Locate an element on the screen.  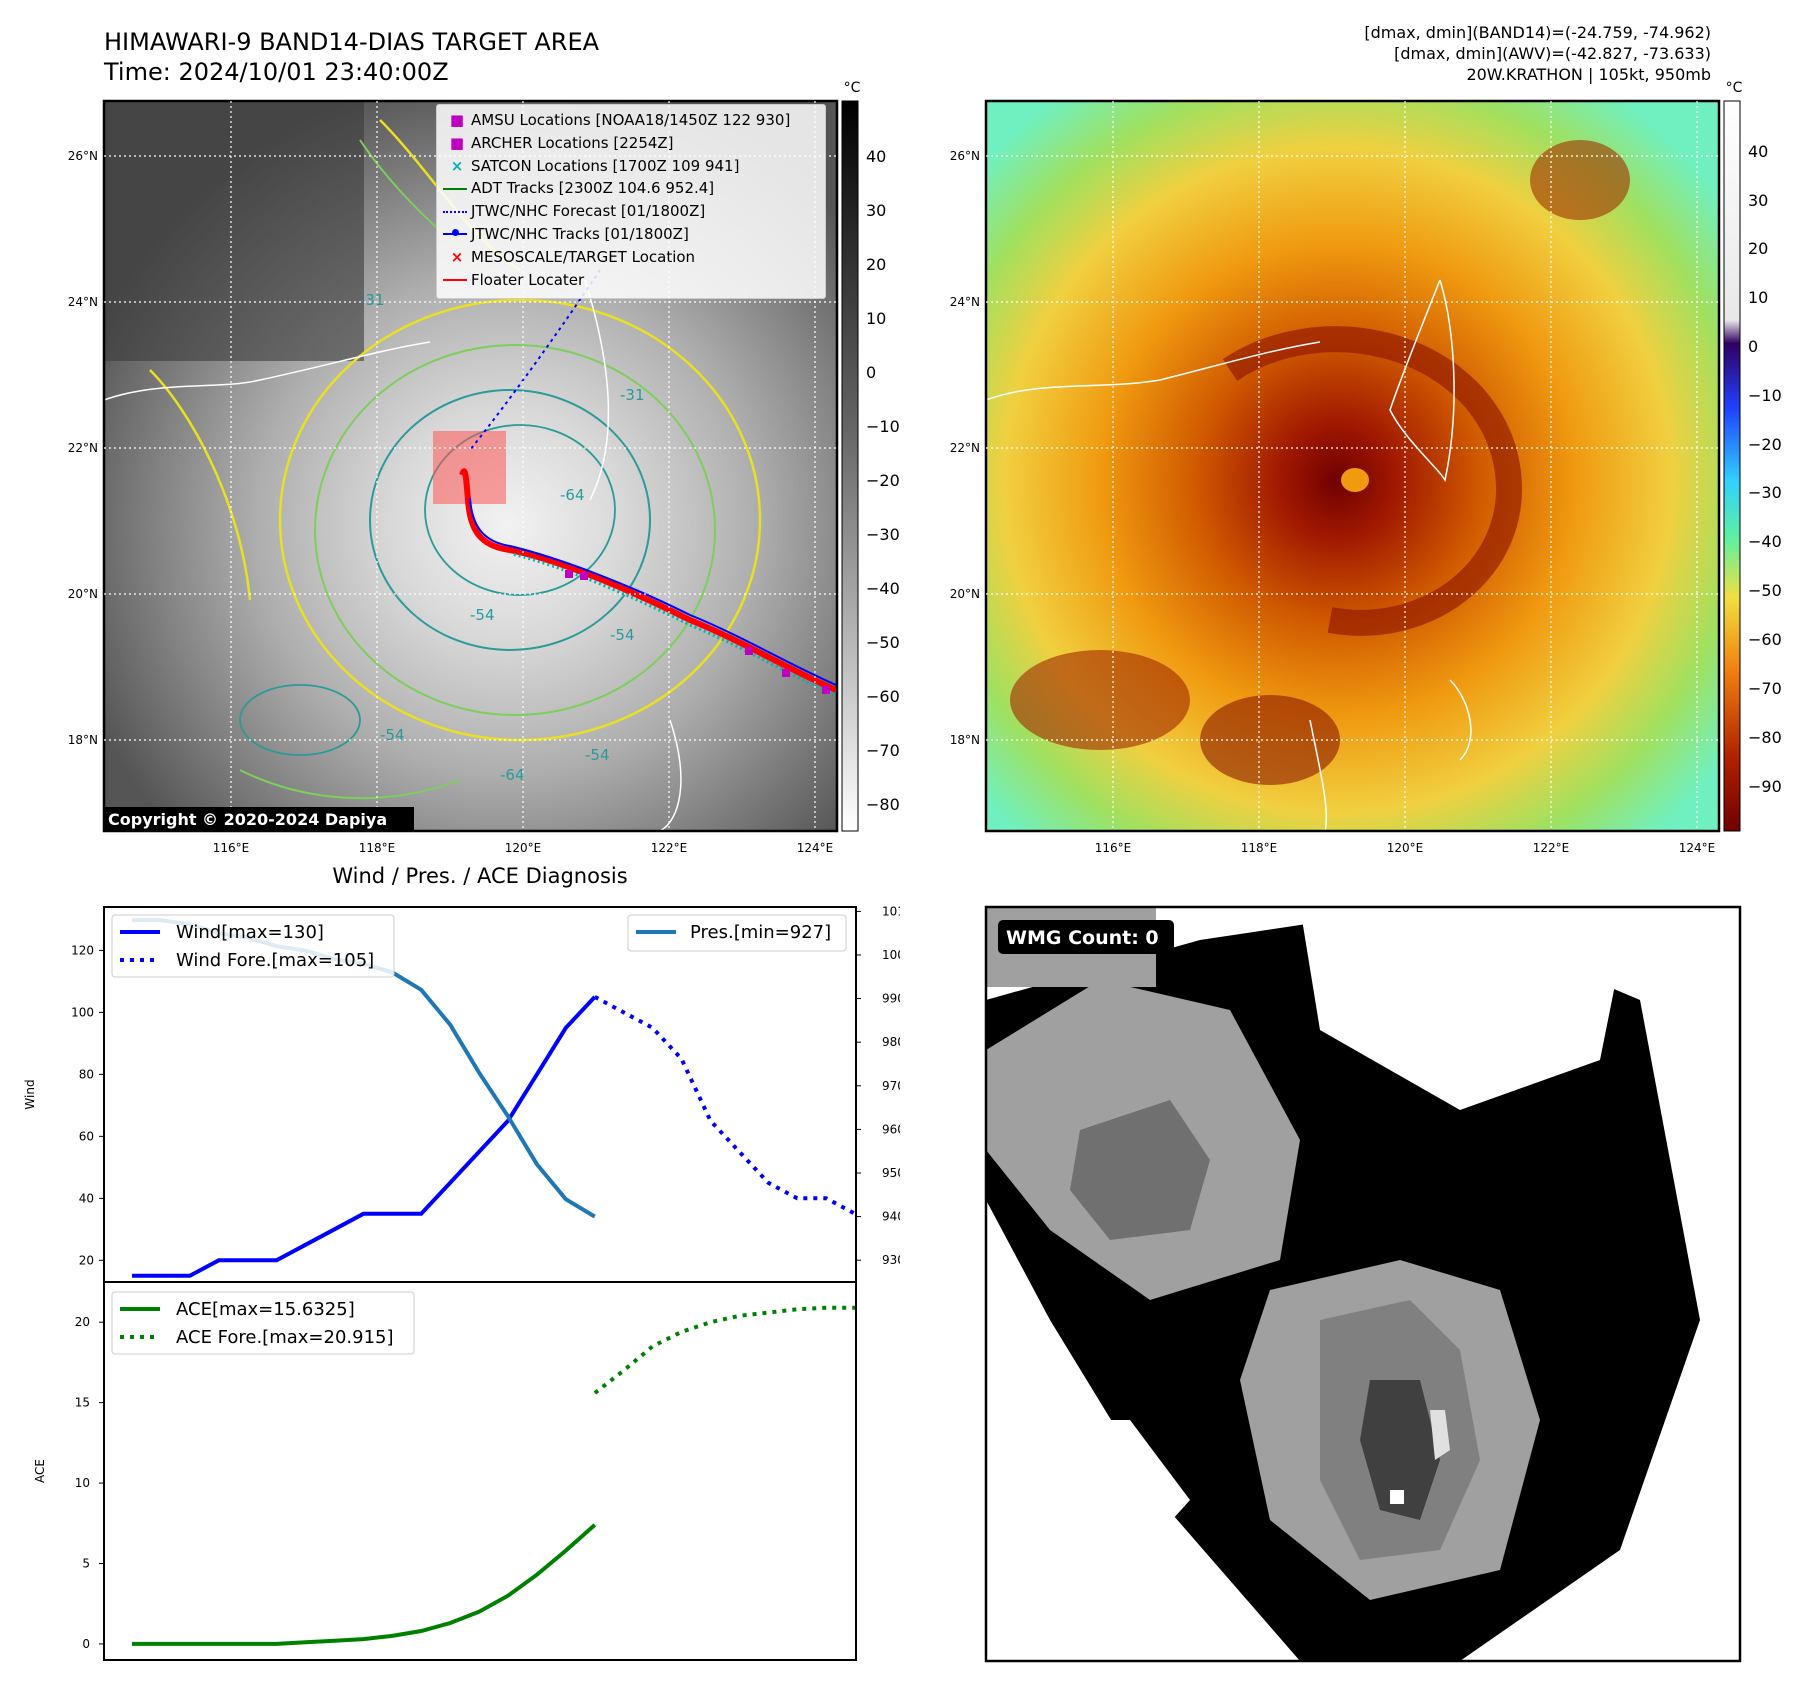
legend-entry-mesoscale: × MESOSCALE/TARGET Location is located at coordinates (631, 257).